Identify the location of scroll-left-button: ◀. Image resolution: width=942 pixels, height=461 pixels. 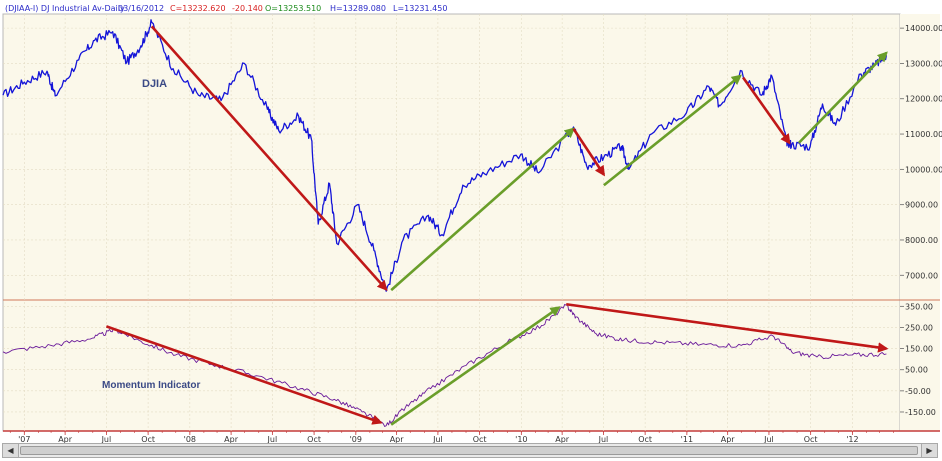
(11, 450).